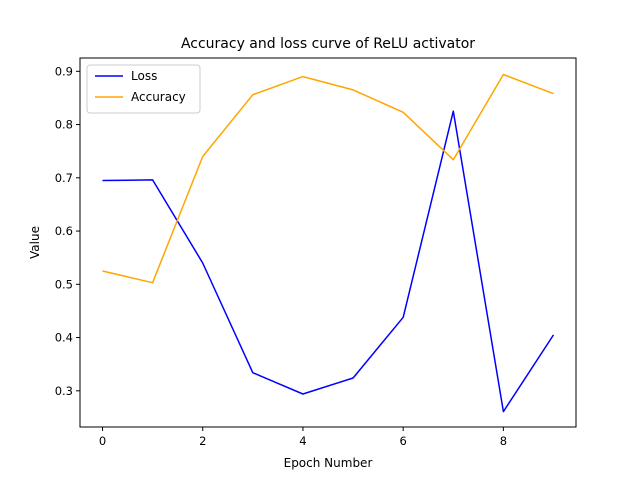 The image size is (640, 480). What do you see at coordinates (64, 125) in the screenshot?
I see `y-tick-label: 0.8` at bounding box center [64, 125].